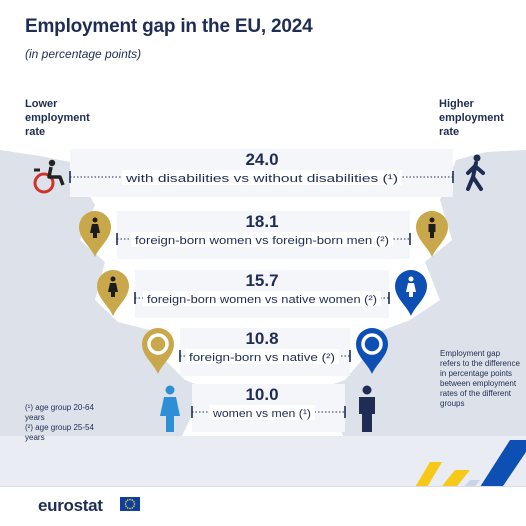 The image size is (526, 526). I want to click on gap-value-label: 18.1, so click(261, 221).